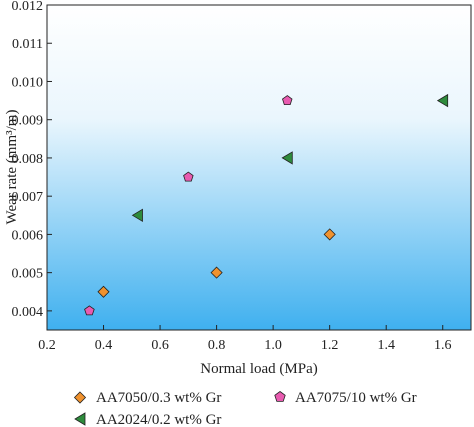  I want to click on x-tick-label: 0.6, so click(160, 345).